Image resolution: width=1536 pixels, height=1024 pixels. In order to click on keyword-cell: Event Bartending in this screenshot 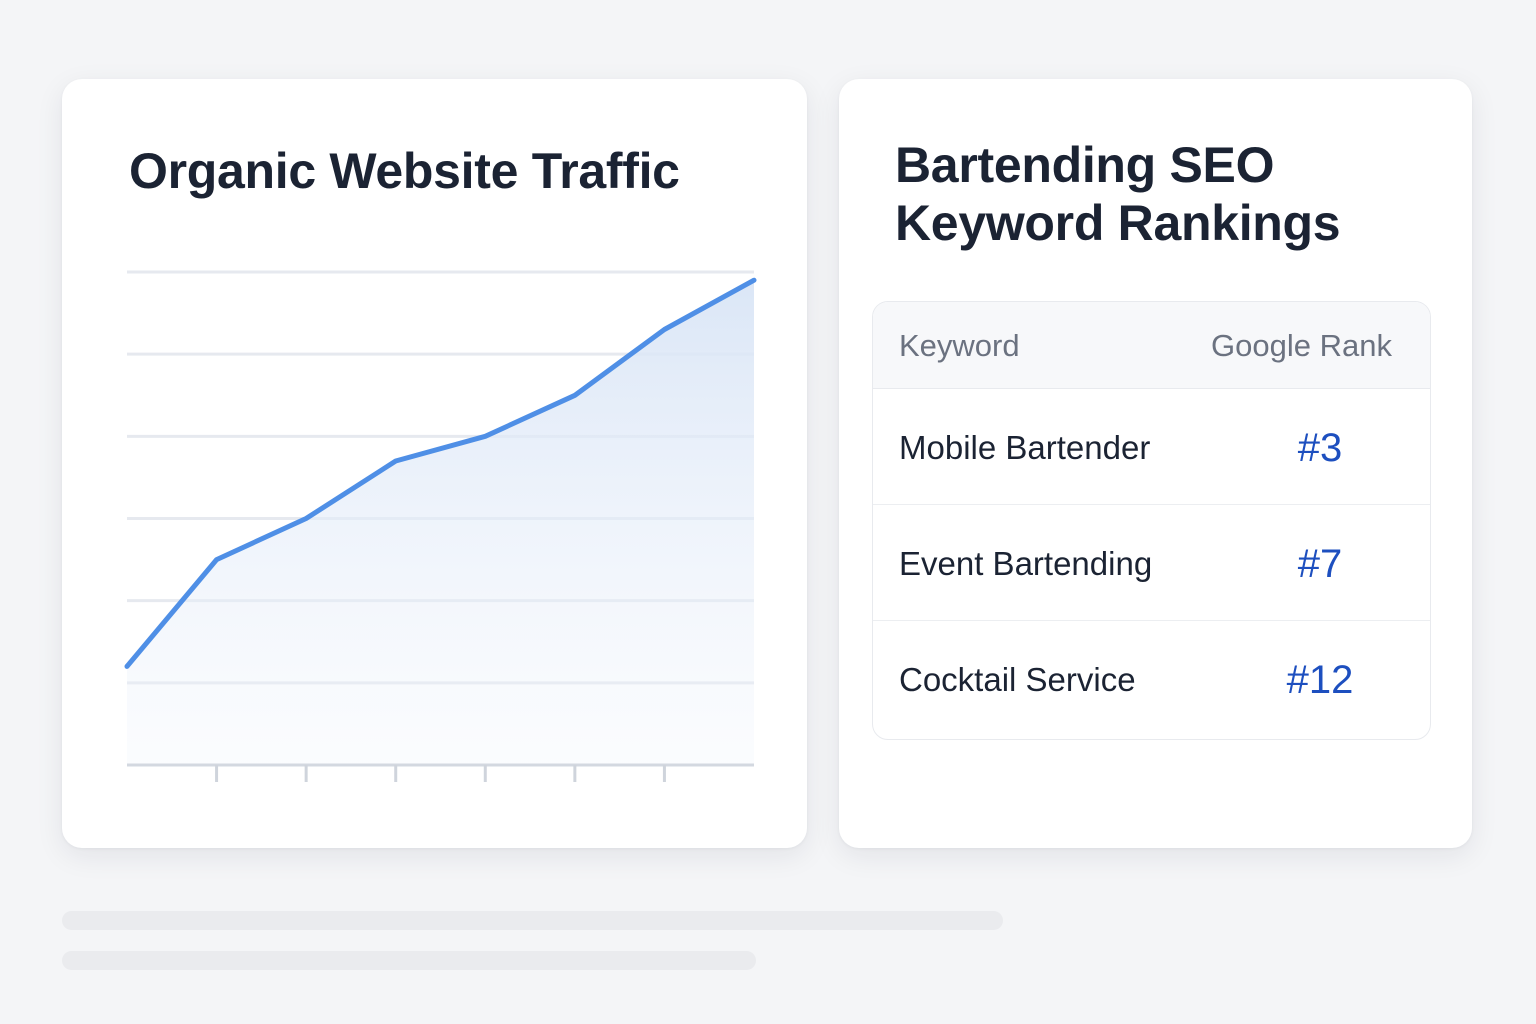, I will do `click(1026, 563)`.